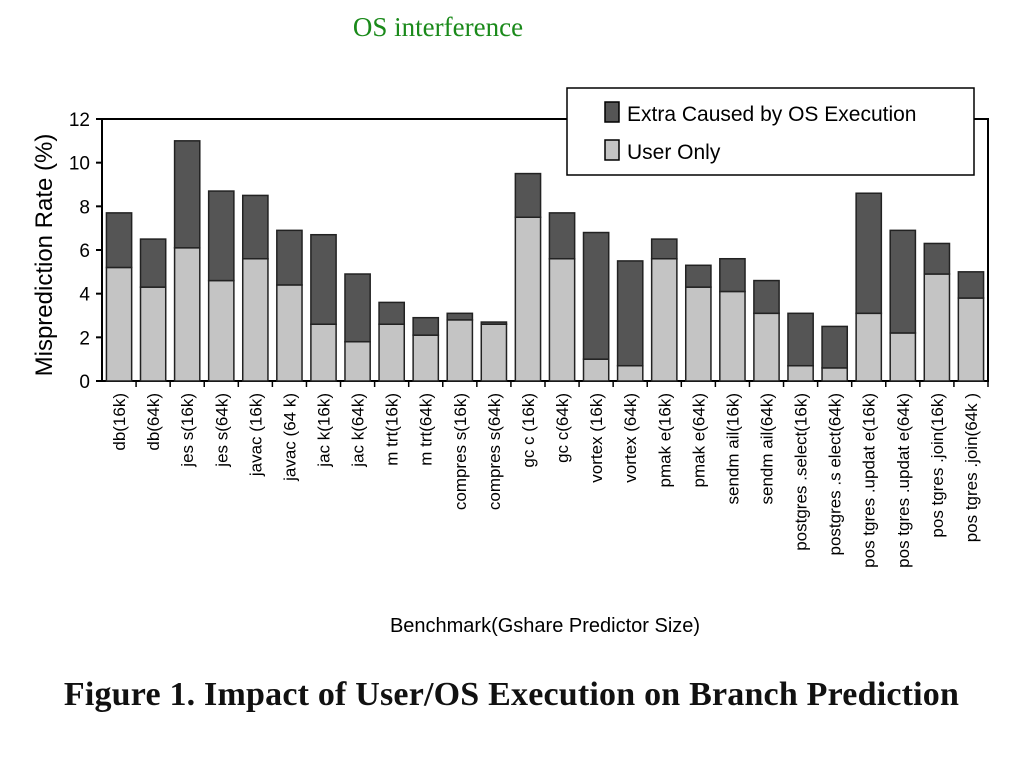 The width and height of the screenshot is (1023, 767). I want to click on y-tick-label: 10, so click(79, 164).